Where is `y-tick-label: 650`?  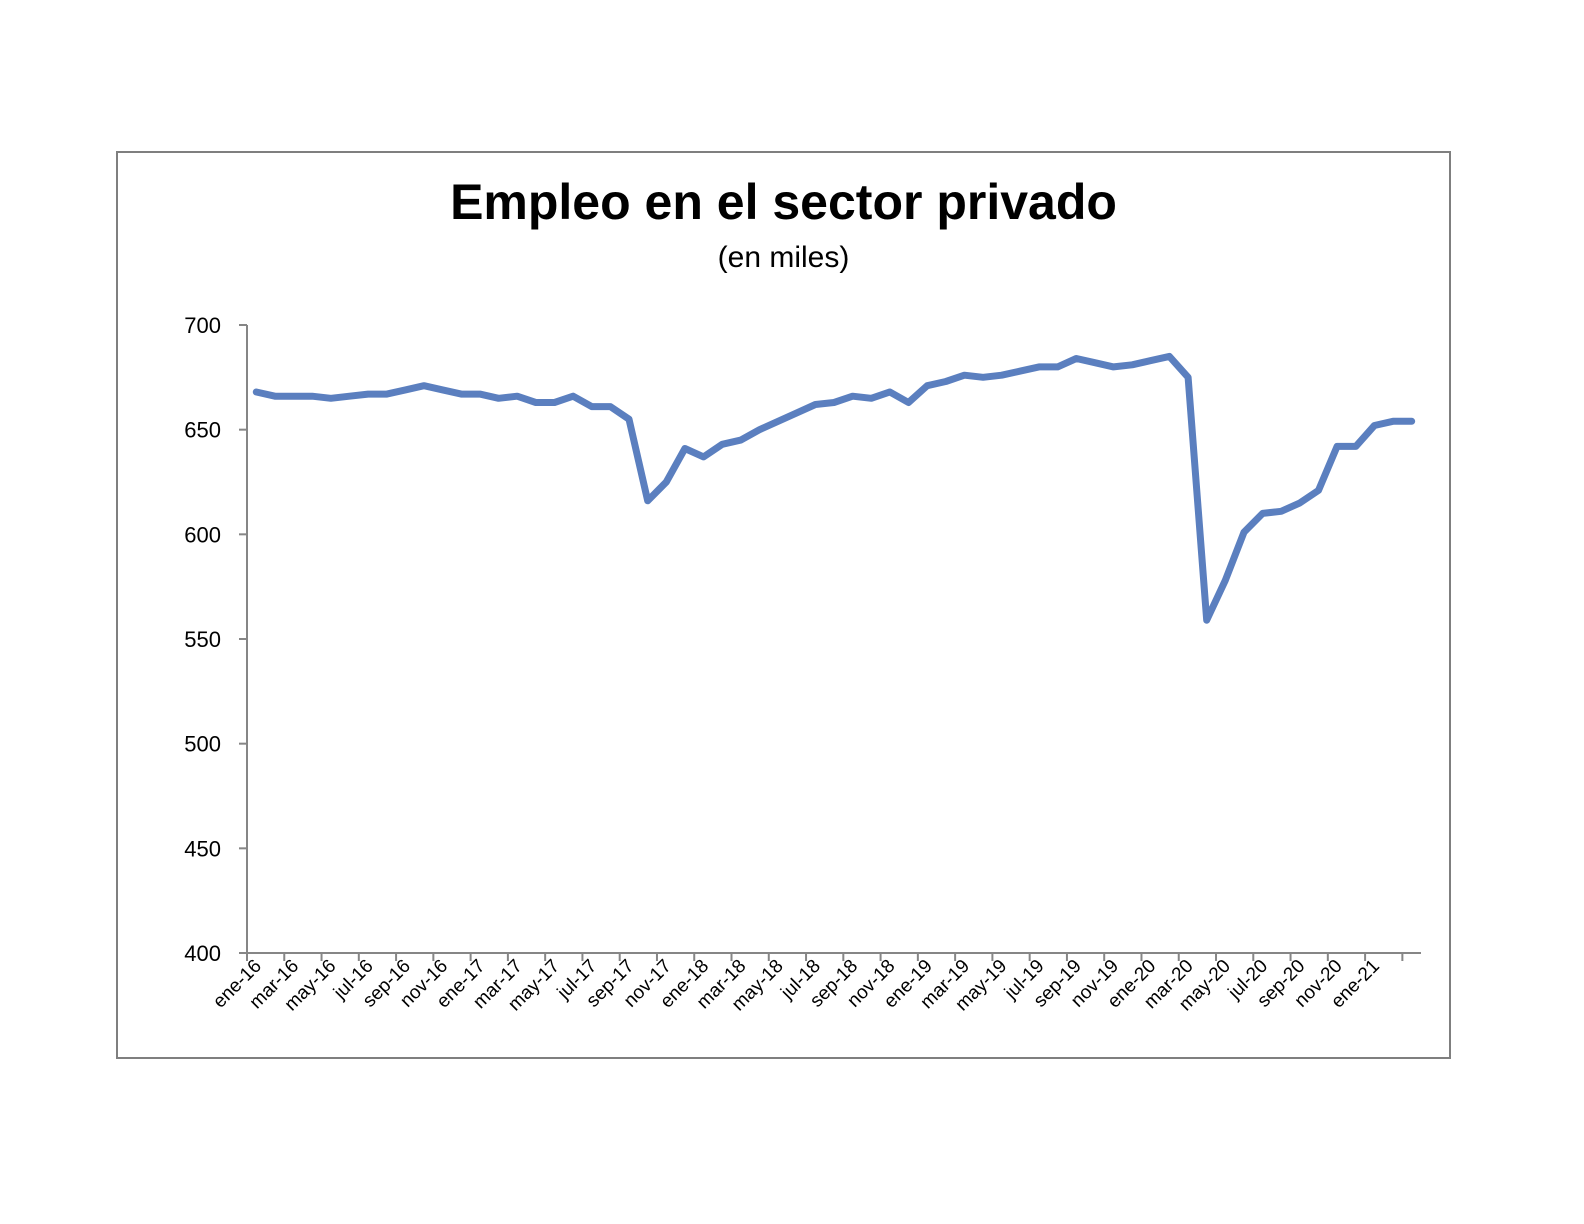 y-tick-label: 650 is located at coordinates (202, 430).